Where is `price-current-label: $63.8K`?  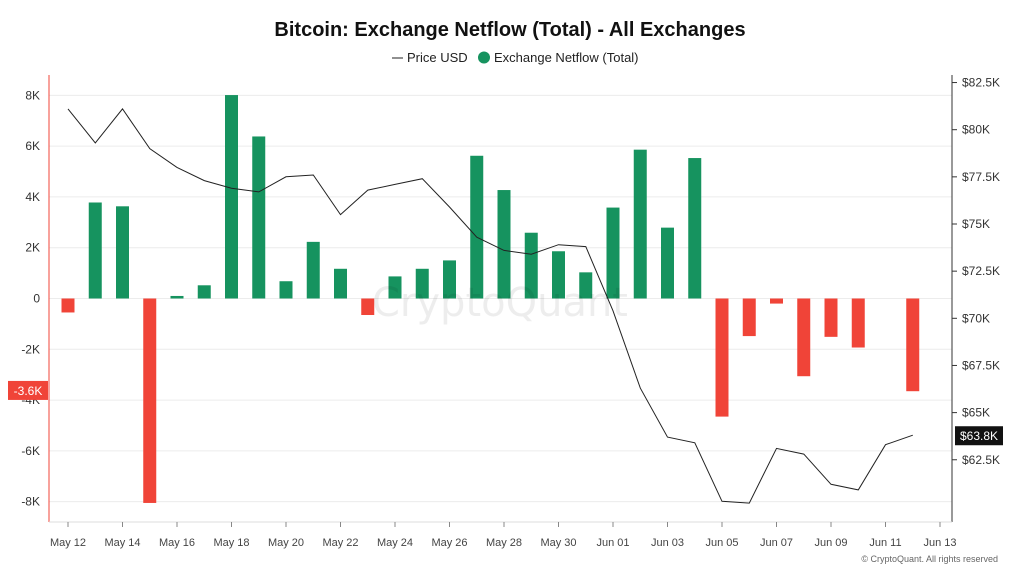 price-current-label: $63.8K is located at coordinates (979, 436).